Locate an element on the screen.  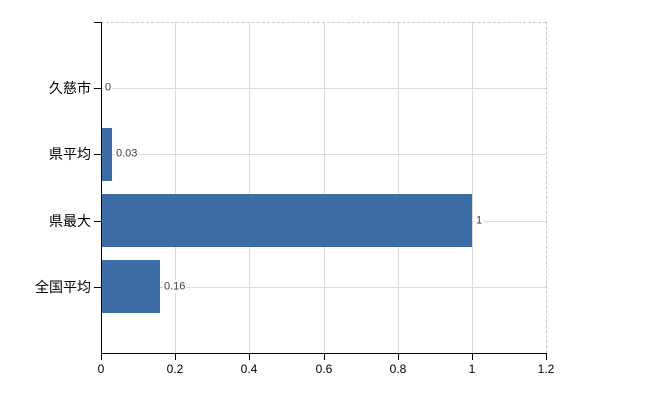
bar-value-label: 0.16 is located at coordinates (175, 287).